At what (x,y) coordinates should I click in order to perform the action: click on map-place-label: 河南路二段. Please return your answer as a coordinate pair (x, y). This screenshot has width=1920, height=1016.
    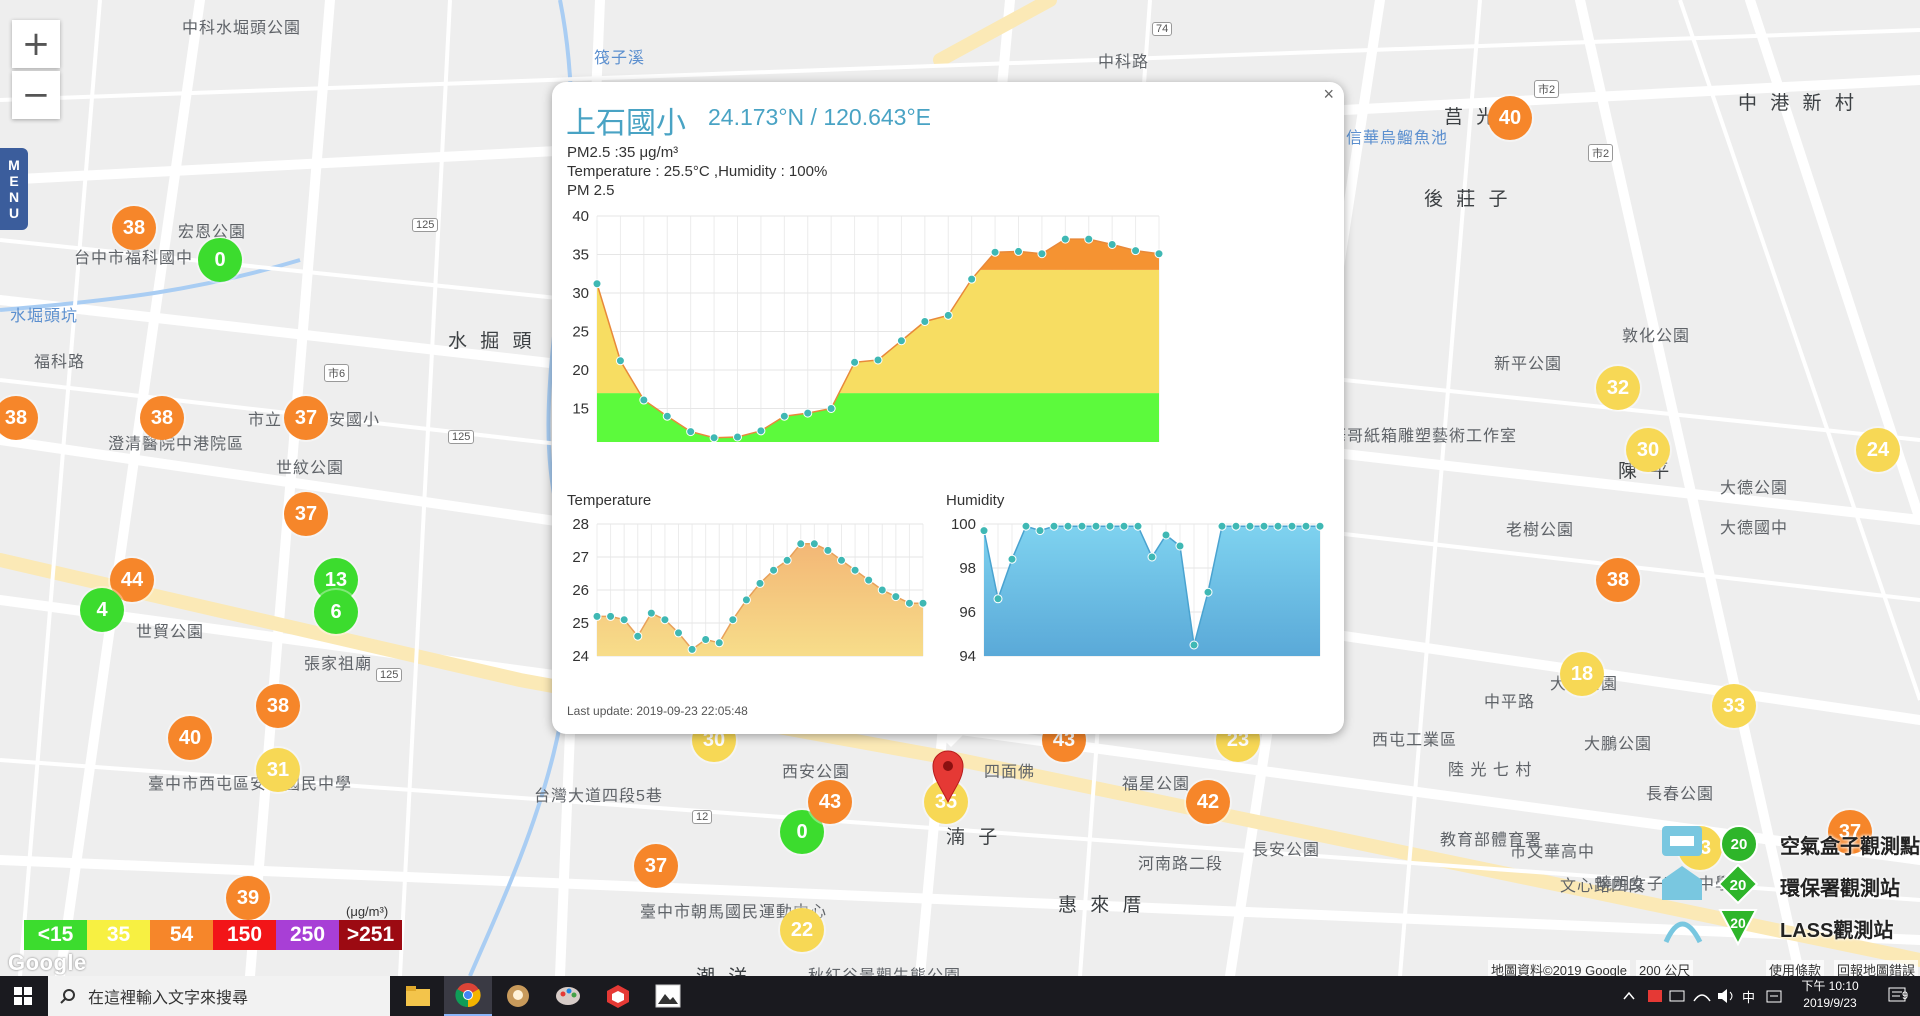
    Looking at the image, I should click on (1181, 864).